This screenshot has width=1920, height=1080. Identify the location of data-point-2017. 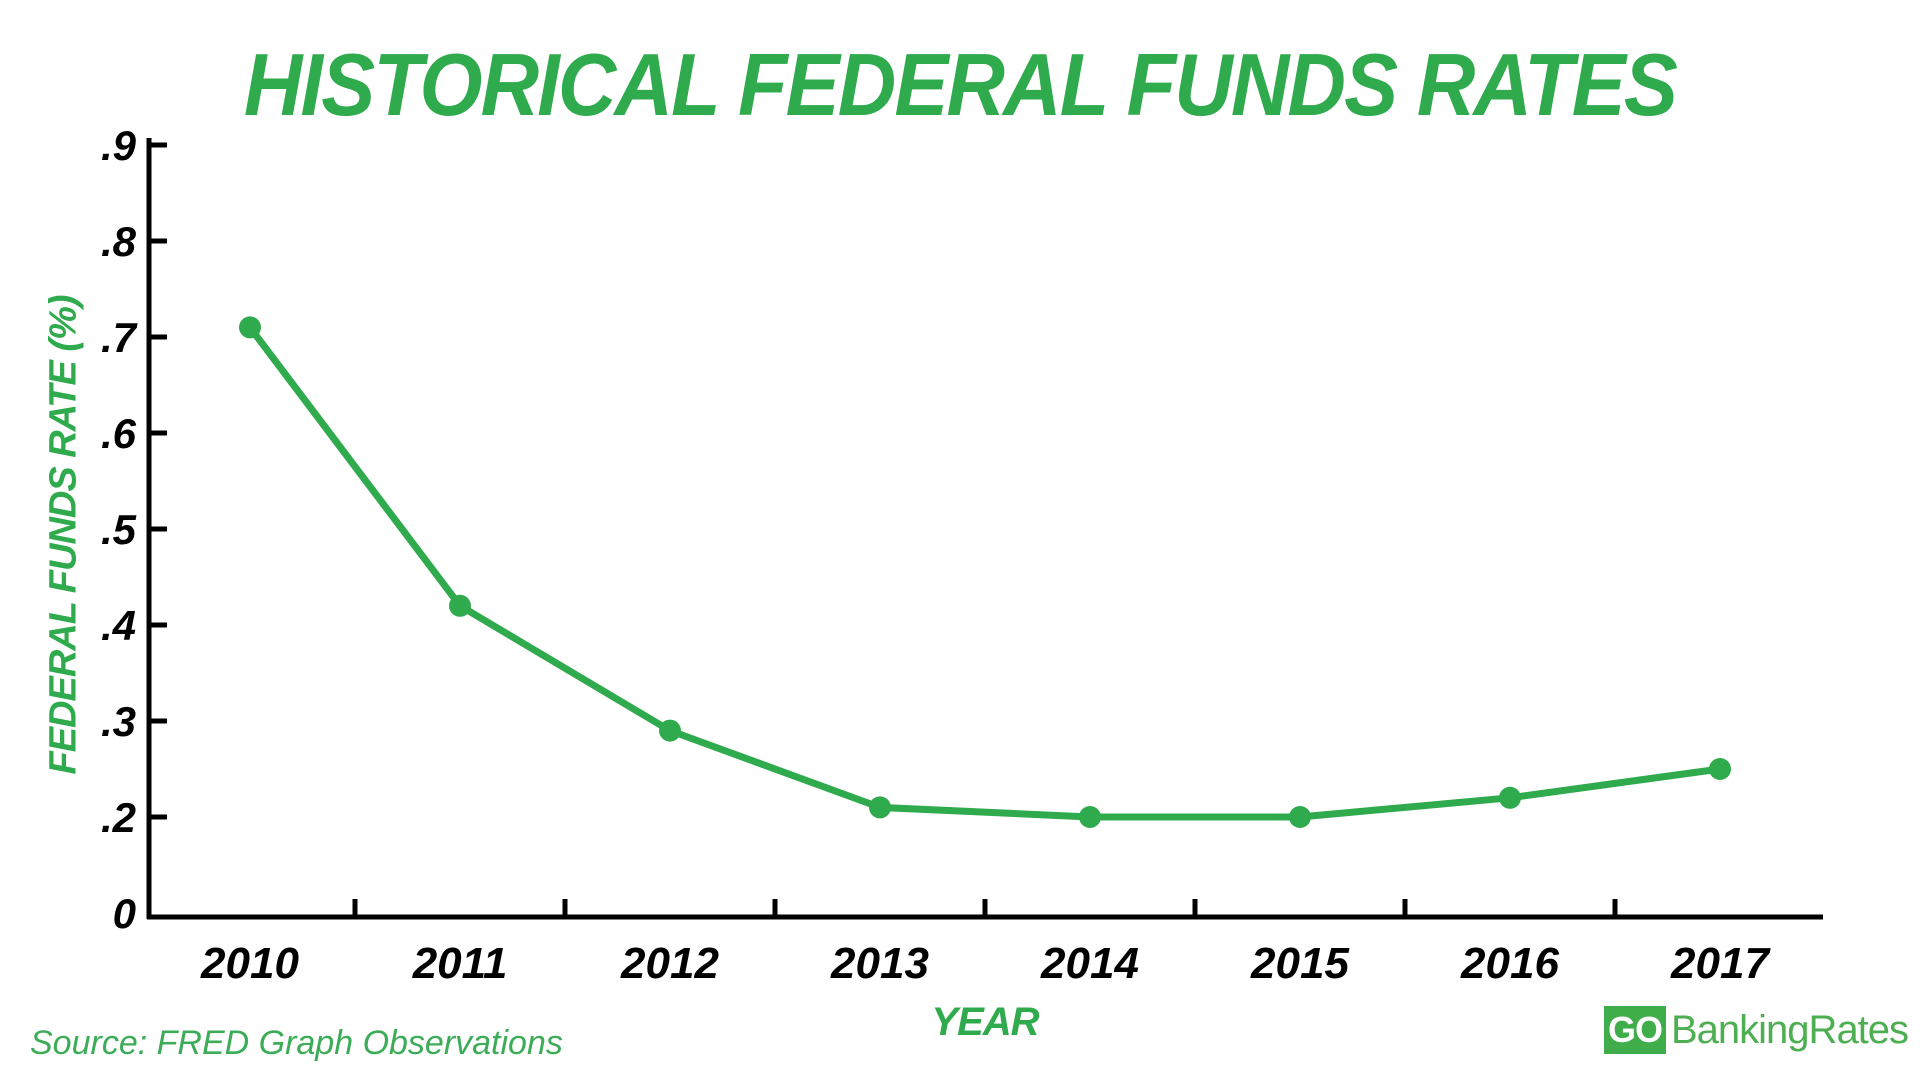
(1720, 769).